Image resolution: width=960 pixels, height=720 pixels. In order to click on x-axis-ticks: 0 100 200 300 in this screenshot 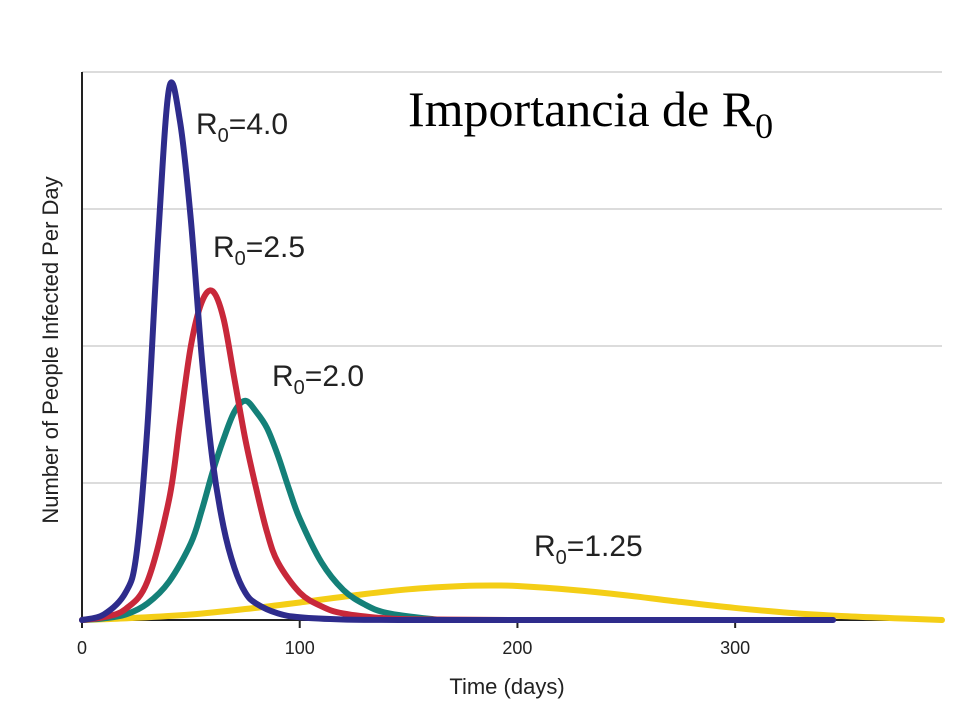, I will do `click(413, 639)`.